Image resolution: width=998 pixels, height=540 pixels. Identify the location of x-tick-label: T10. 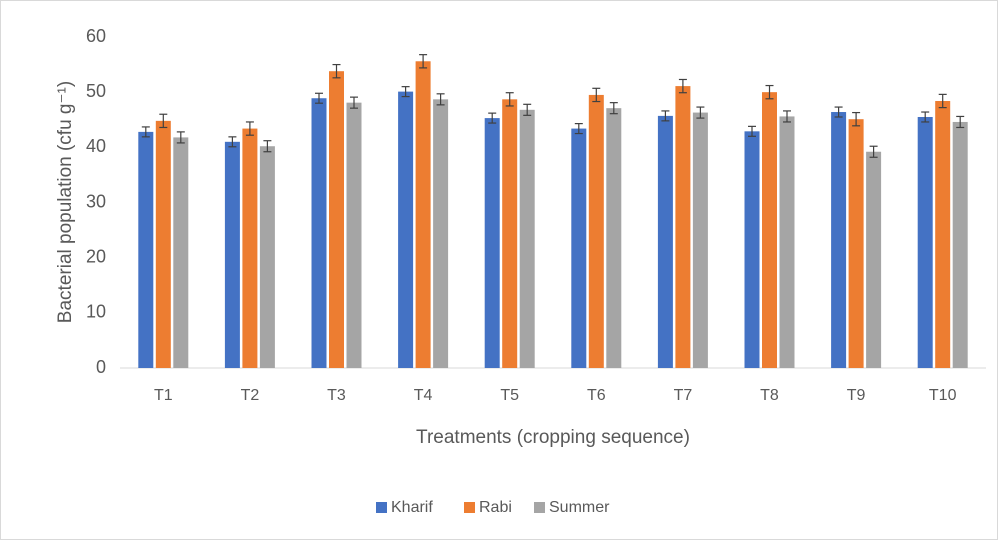
(943, 395).